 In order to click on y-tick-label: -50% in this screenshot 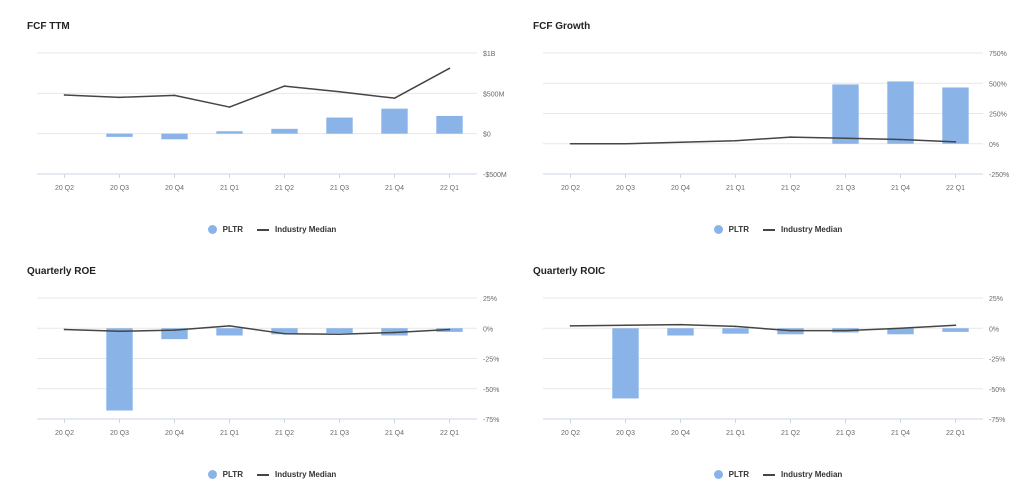, I will do `click(997, 390)`.